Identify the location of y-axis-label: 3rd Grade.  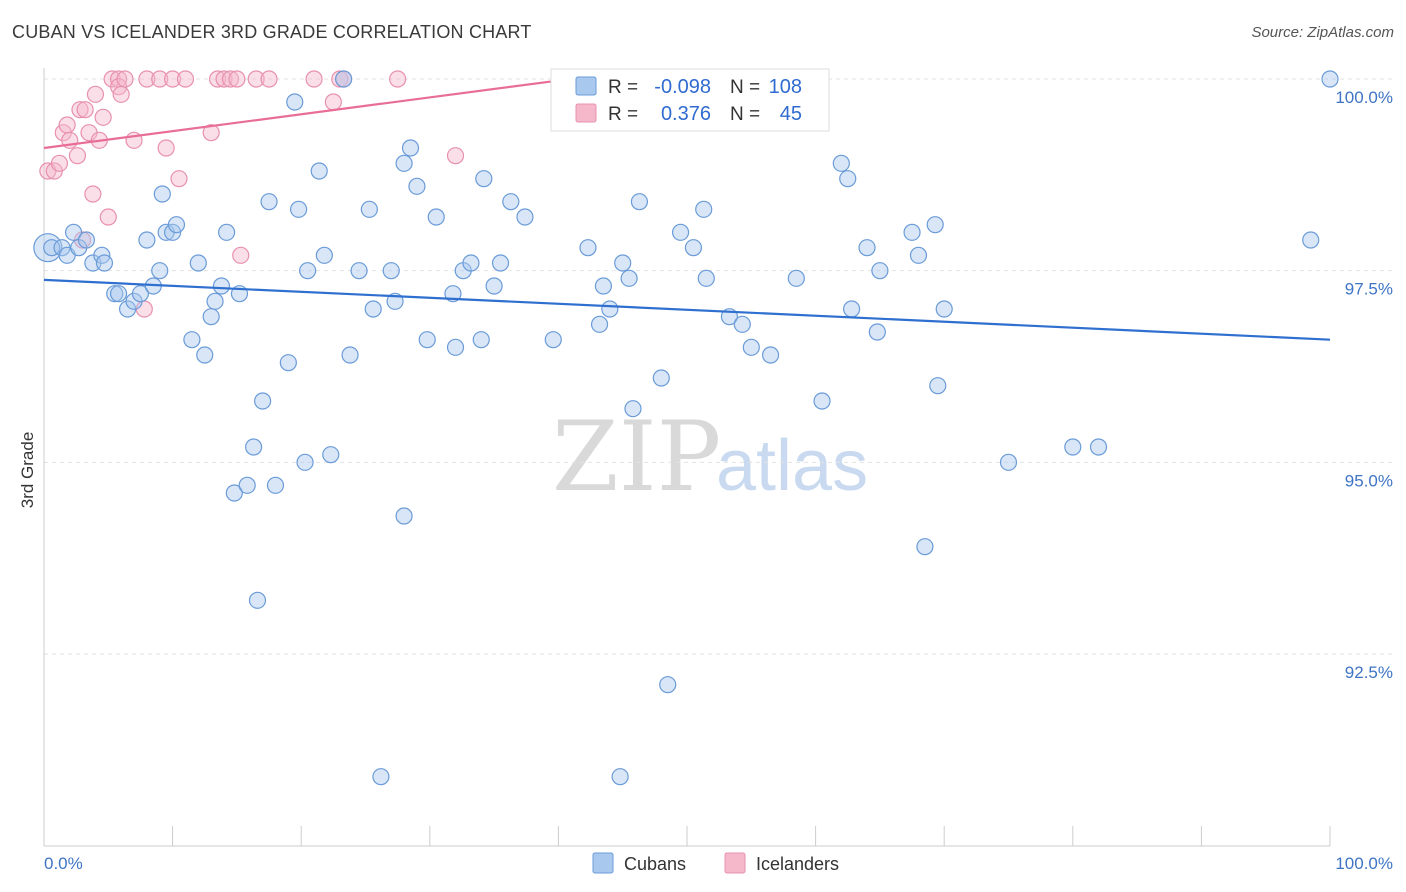
(27, 470).